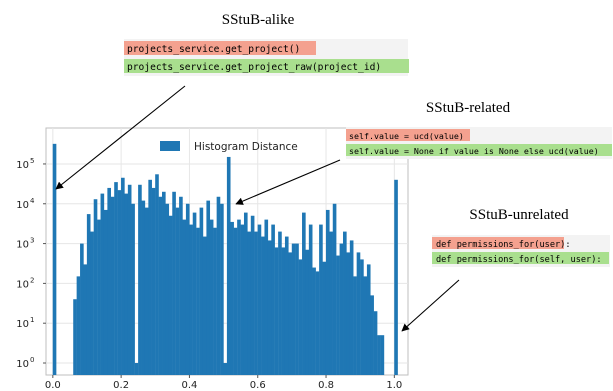 This screenshot has width=613, height=391. I want to click on annotation-arrow, so click(288, 182).